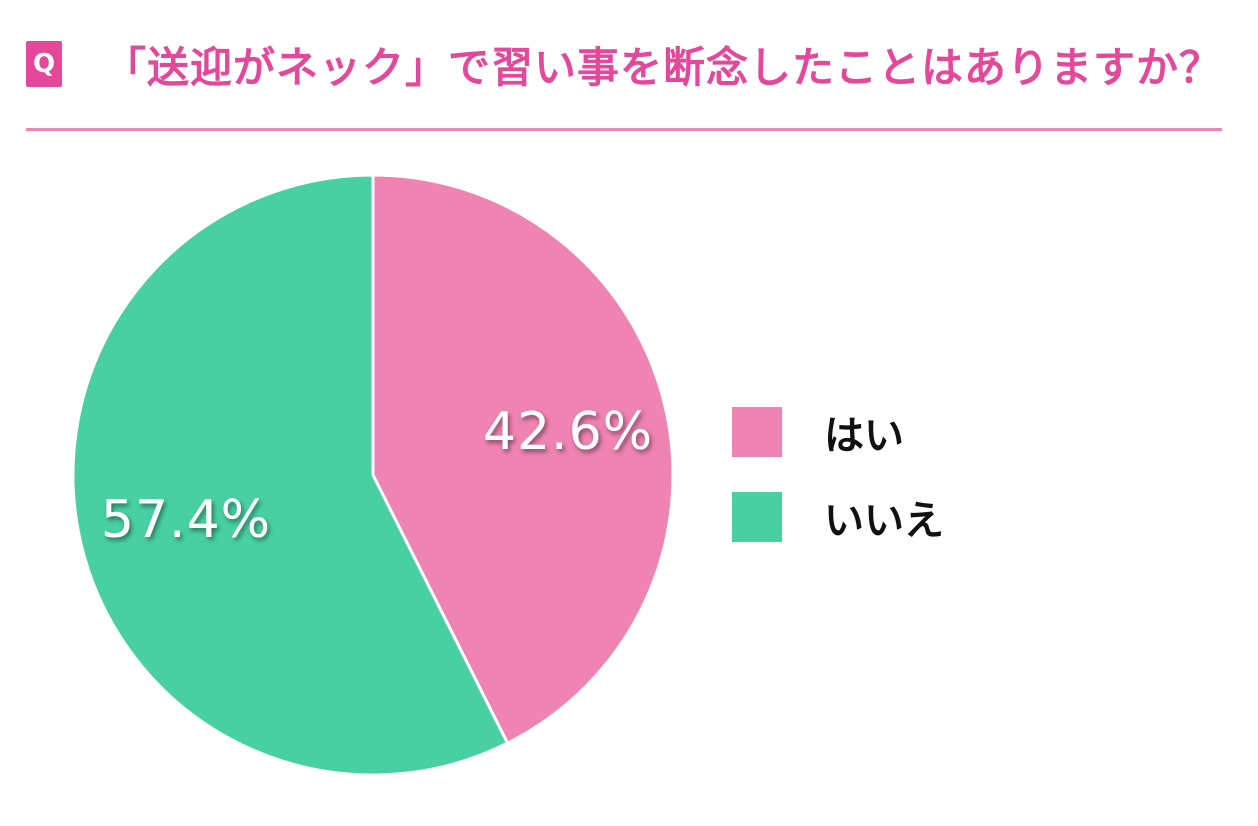 The image size is (1258, 826). I want to click on legend-swatch-yes, so click(757, 432).